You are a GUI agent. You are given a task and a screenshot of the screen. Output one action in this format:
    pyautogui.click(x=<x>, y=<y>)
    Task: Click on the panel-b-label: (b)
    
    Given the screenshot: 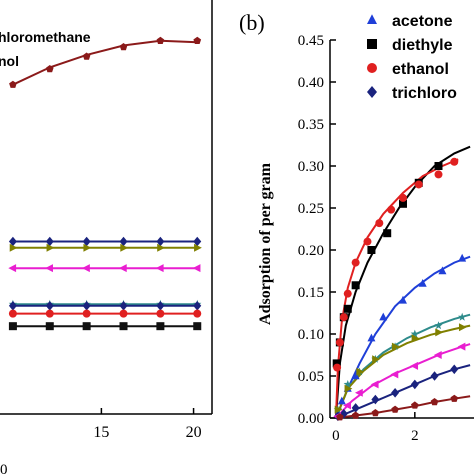 What is the action you would take?
    pyautogui.click(x=252, y=22)
    